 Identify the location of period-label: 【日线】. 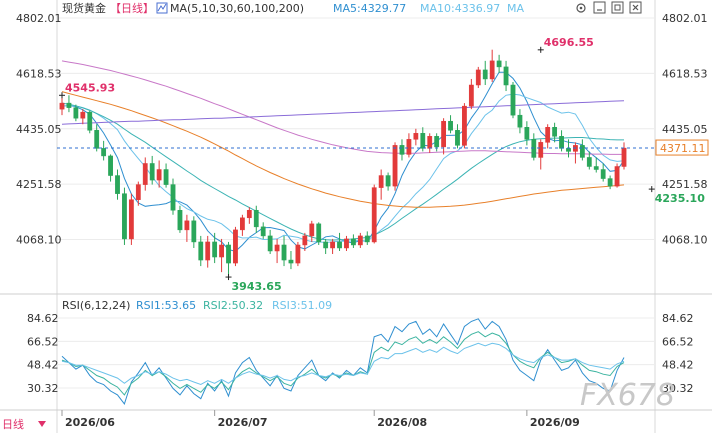
(132, 8).